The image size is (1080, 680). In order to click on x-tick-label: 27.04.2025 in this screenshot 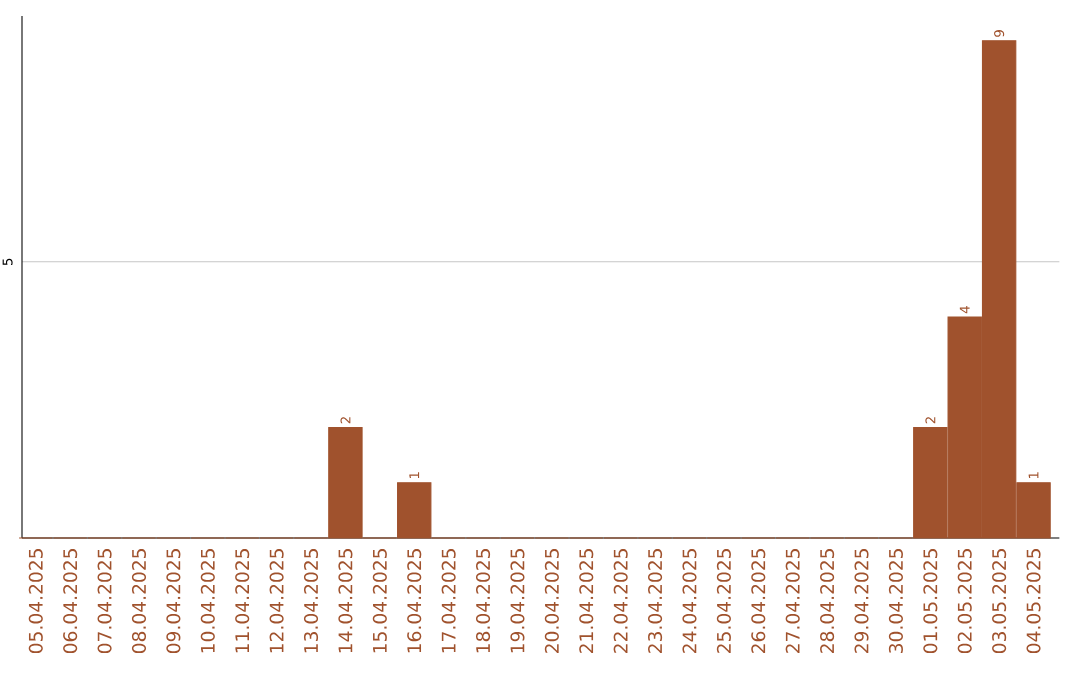, I will do `click(792, 601)`.